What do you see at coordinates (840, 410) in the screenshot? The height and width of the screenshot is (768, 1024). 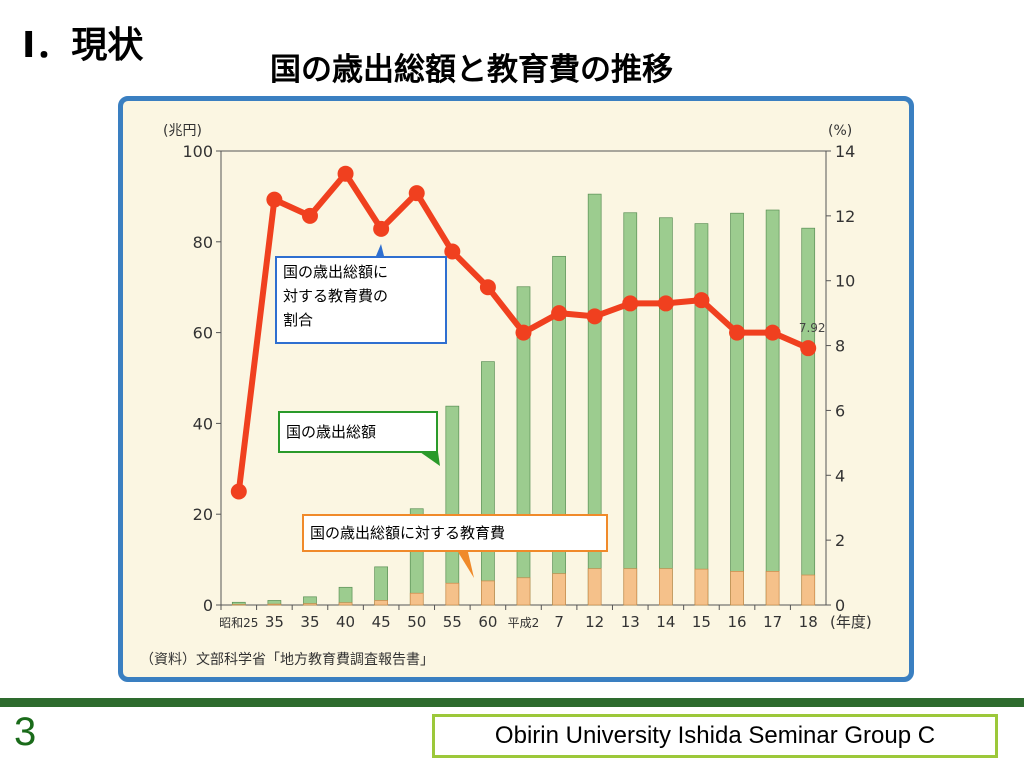 I see `right-axis-tick-label: 6` at bounding box center [840, 410].